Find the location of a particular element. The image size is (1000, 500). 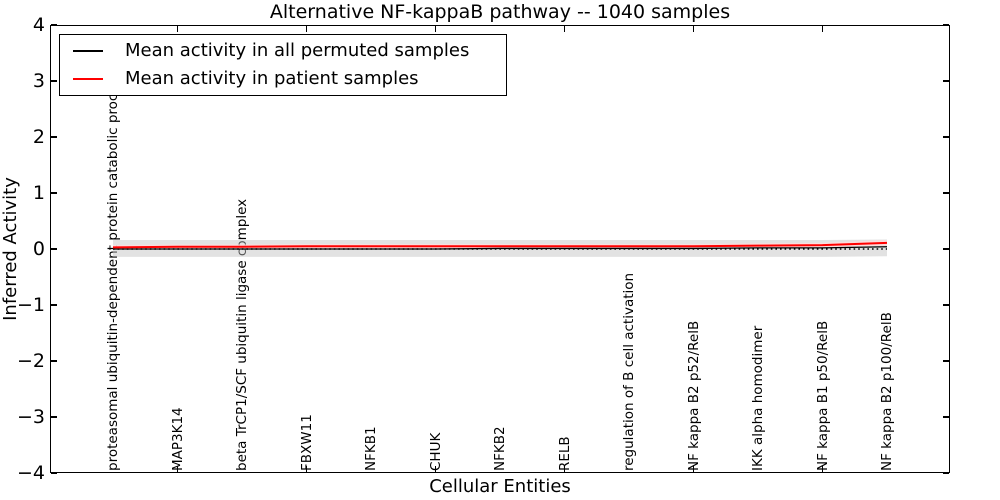

y-tick-label: 4 is located at coordinates (38, 25).